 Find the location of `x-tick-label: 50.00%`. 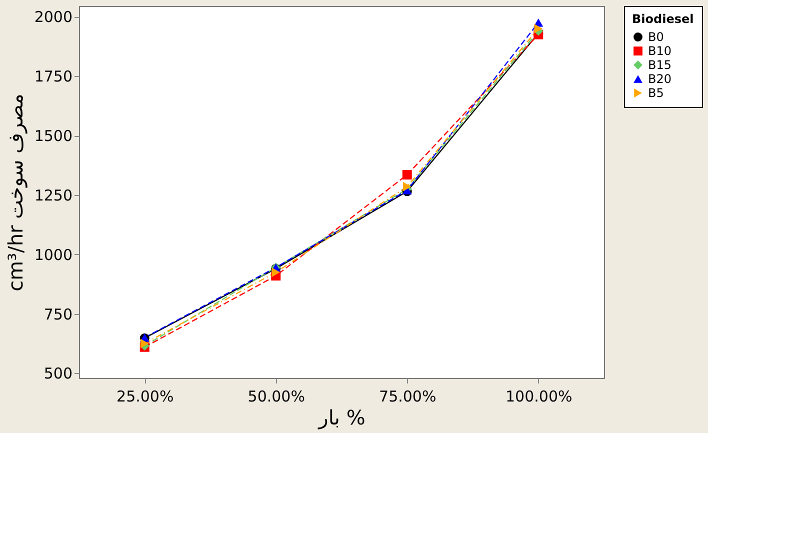

x-tick-label: 50.00% is located at coordinates (276, 397).